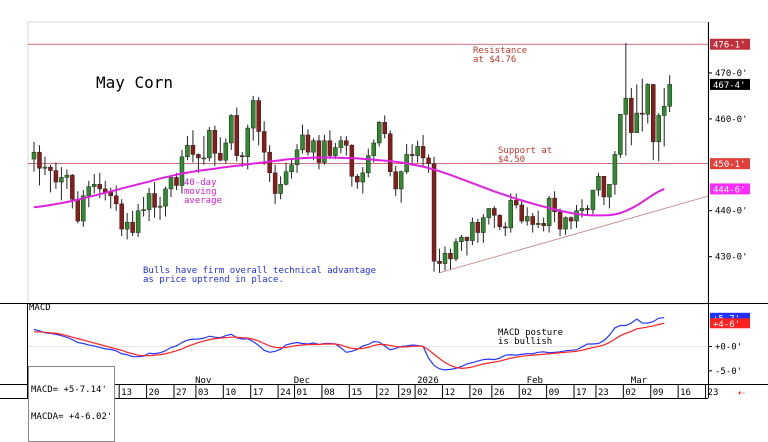 The width and height of the screenshot is (768, 442). I want to click on macd-readout: MACD= +5-7.14' MACDA= +4-6.02', so click(72, 404).